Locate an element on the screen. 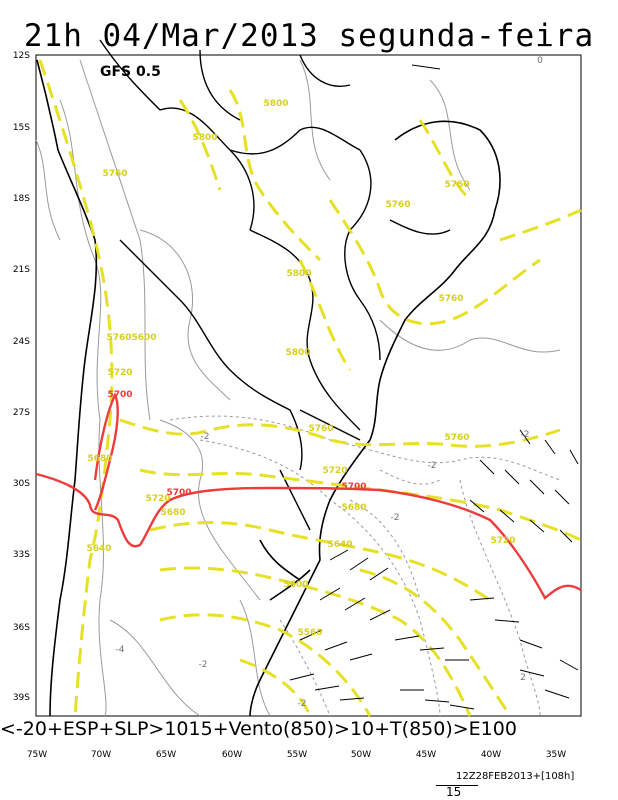  vector-scale-line is located at coordinates (457, 785).